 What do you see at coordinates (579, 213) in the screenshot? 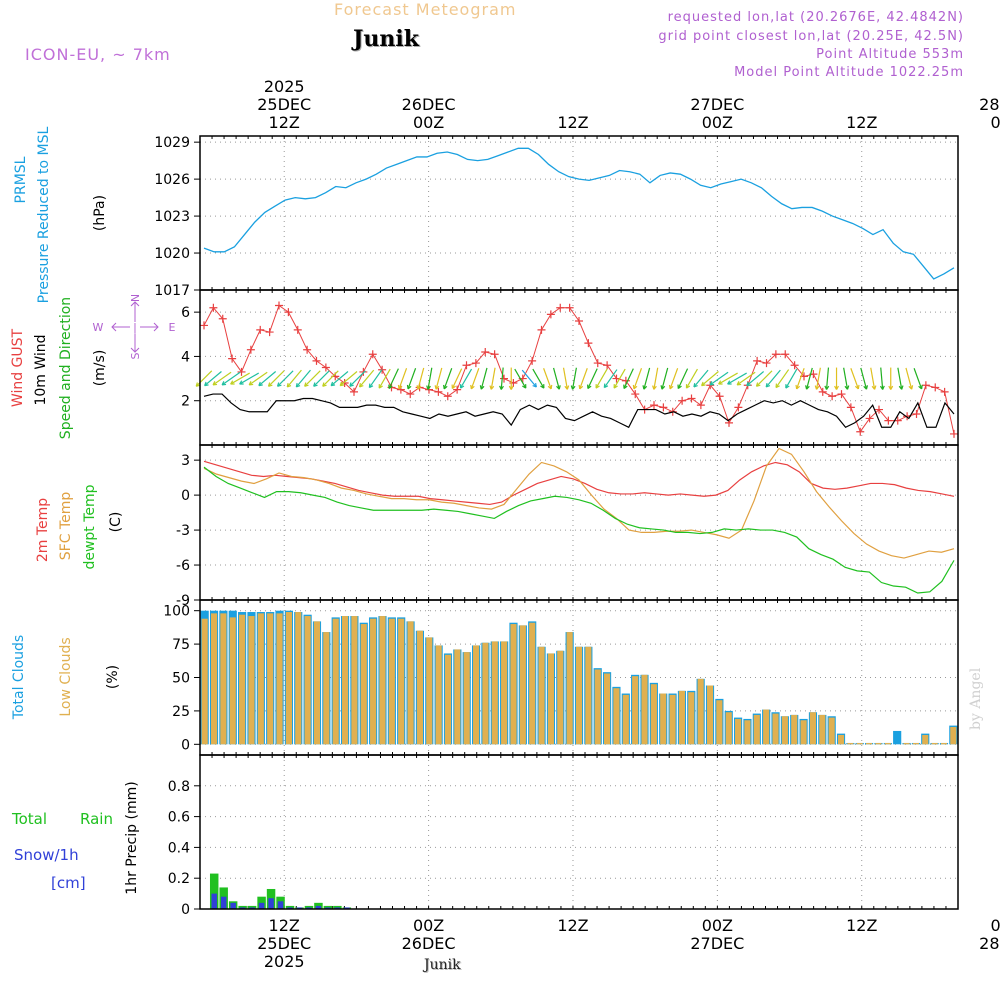
I see `panel-frame` at bounding box center [579, 213].